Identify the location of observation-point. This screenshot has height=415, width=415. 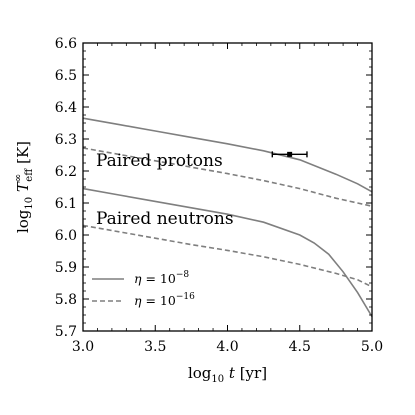
(290, 154).